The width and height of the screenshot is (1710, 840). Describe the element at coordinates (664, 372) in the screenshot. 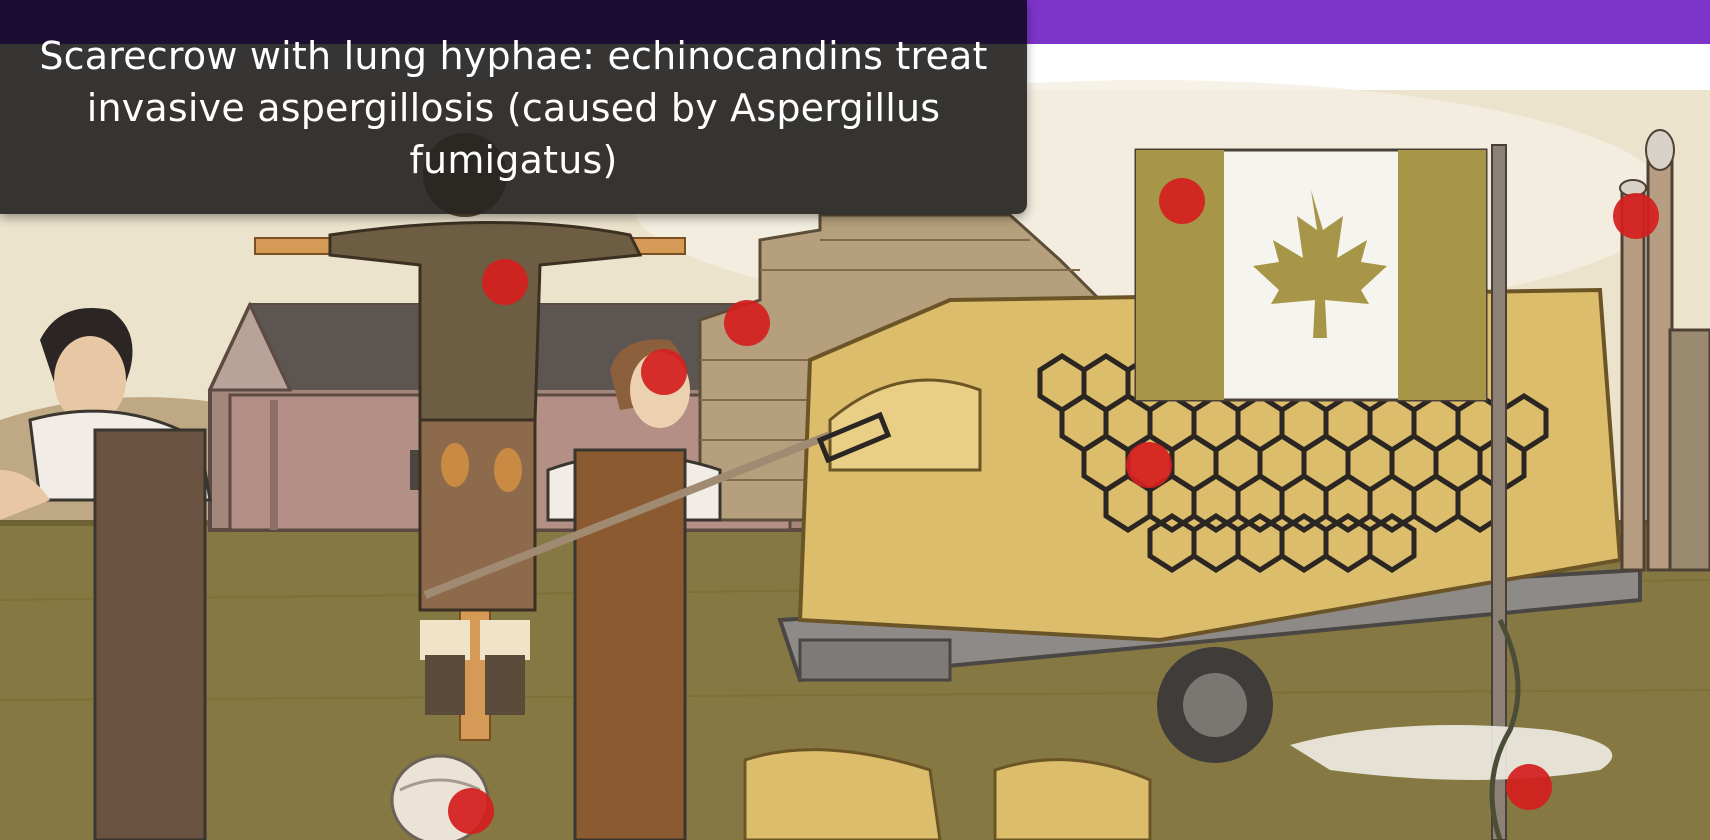

I see `hotspot-farmer-hat` at that location.